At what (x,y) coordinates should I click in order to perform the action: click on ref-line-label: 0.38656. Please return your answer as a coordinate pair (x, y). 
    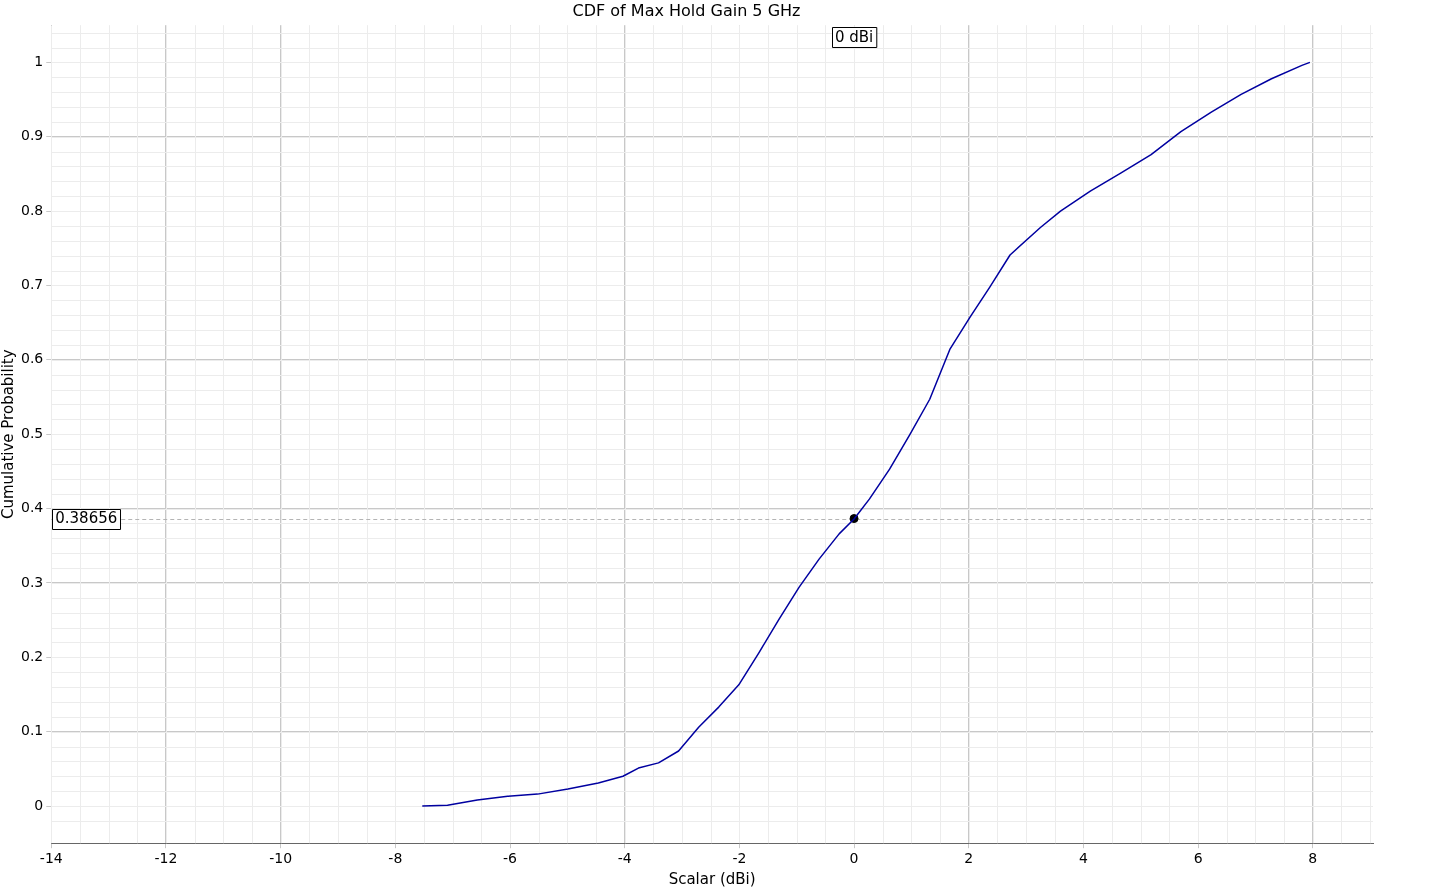
    Looking at the image, I should click on (86, 518).